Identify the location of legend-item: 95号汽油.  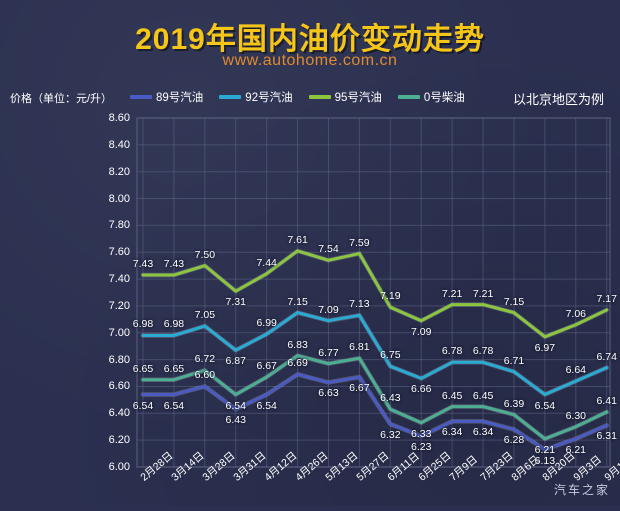
(345, 97).